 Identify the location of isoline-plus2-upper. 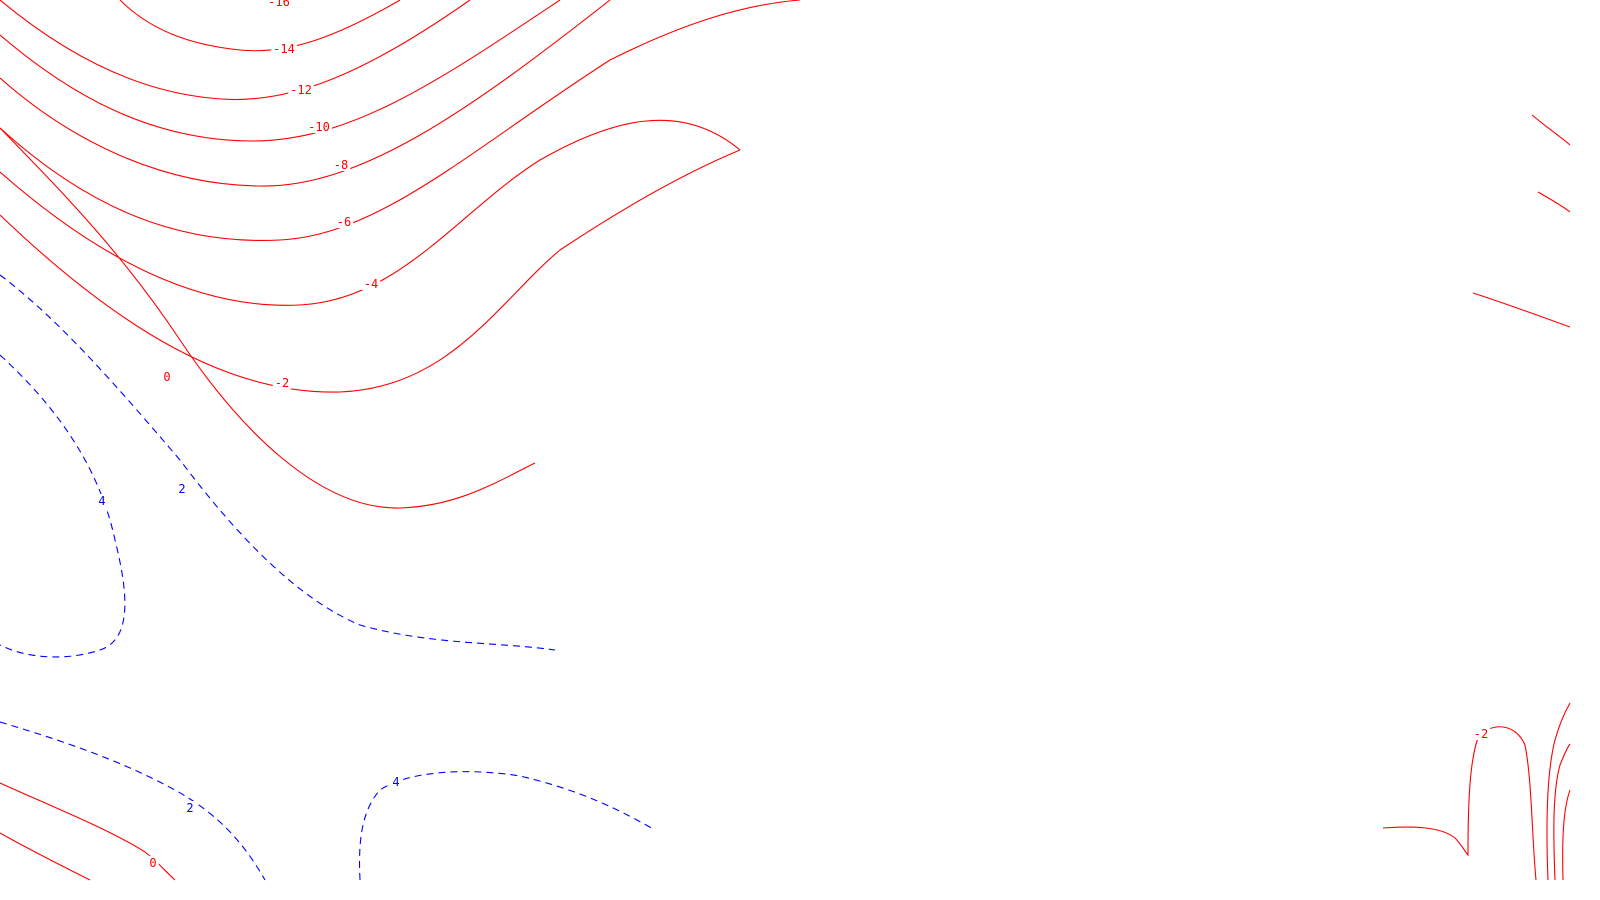
(278, 462).